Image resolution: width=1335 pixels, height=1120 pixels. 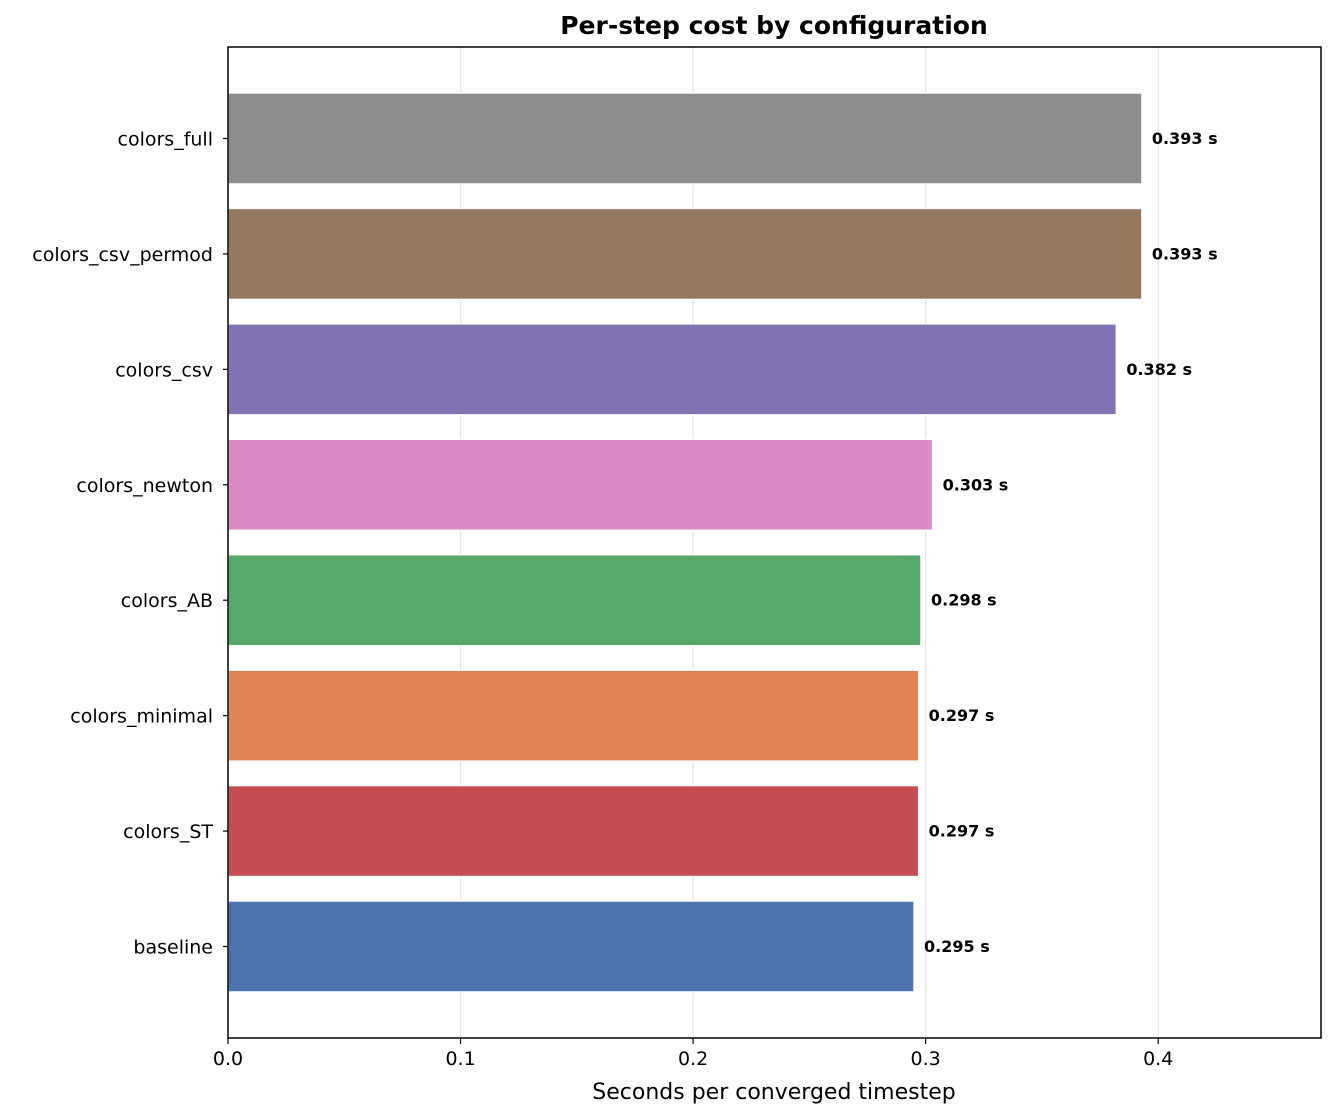 I want to click on x-tick-label: 0.4, so click(x=1158, y=1059).